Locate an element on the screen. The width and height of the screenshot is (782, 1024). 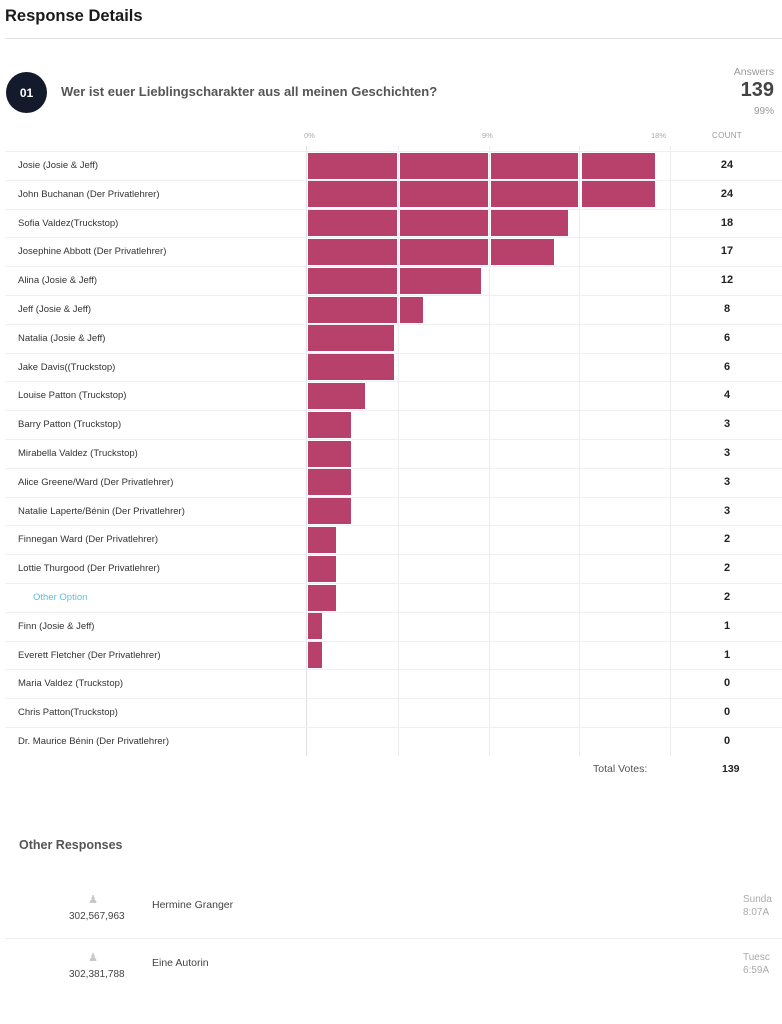
table-row: Natalia (Josie & Jeff) 6 is located at coordinates (393, 338).